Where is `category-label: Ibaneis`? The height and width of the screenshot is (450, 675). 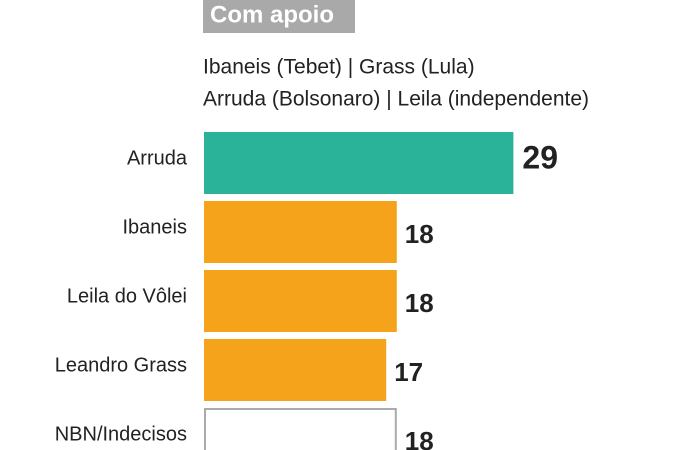 category-label: Ibaneis is located at coordinates (155, 227).